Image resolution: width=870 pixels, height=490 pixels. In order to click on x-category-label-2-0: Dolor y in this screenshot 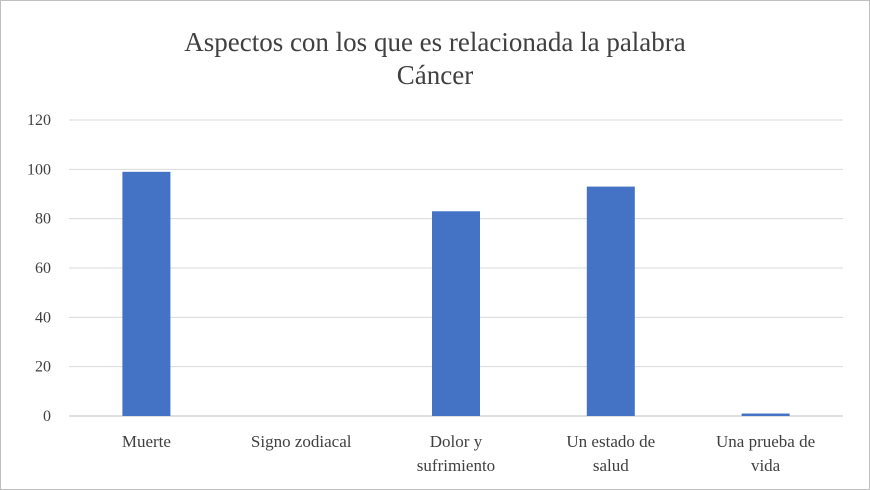, I will do `click(456, 441)`.